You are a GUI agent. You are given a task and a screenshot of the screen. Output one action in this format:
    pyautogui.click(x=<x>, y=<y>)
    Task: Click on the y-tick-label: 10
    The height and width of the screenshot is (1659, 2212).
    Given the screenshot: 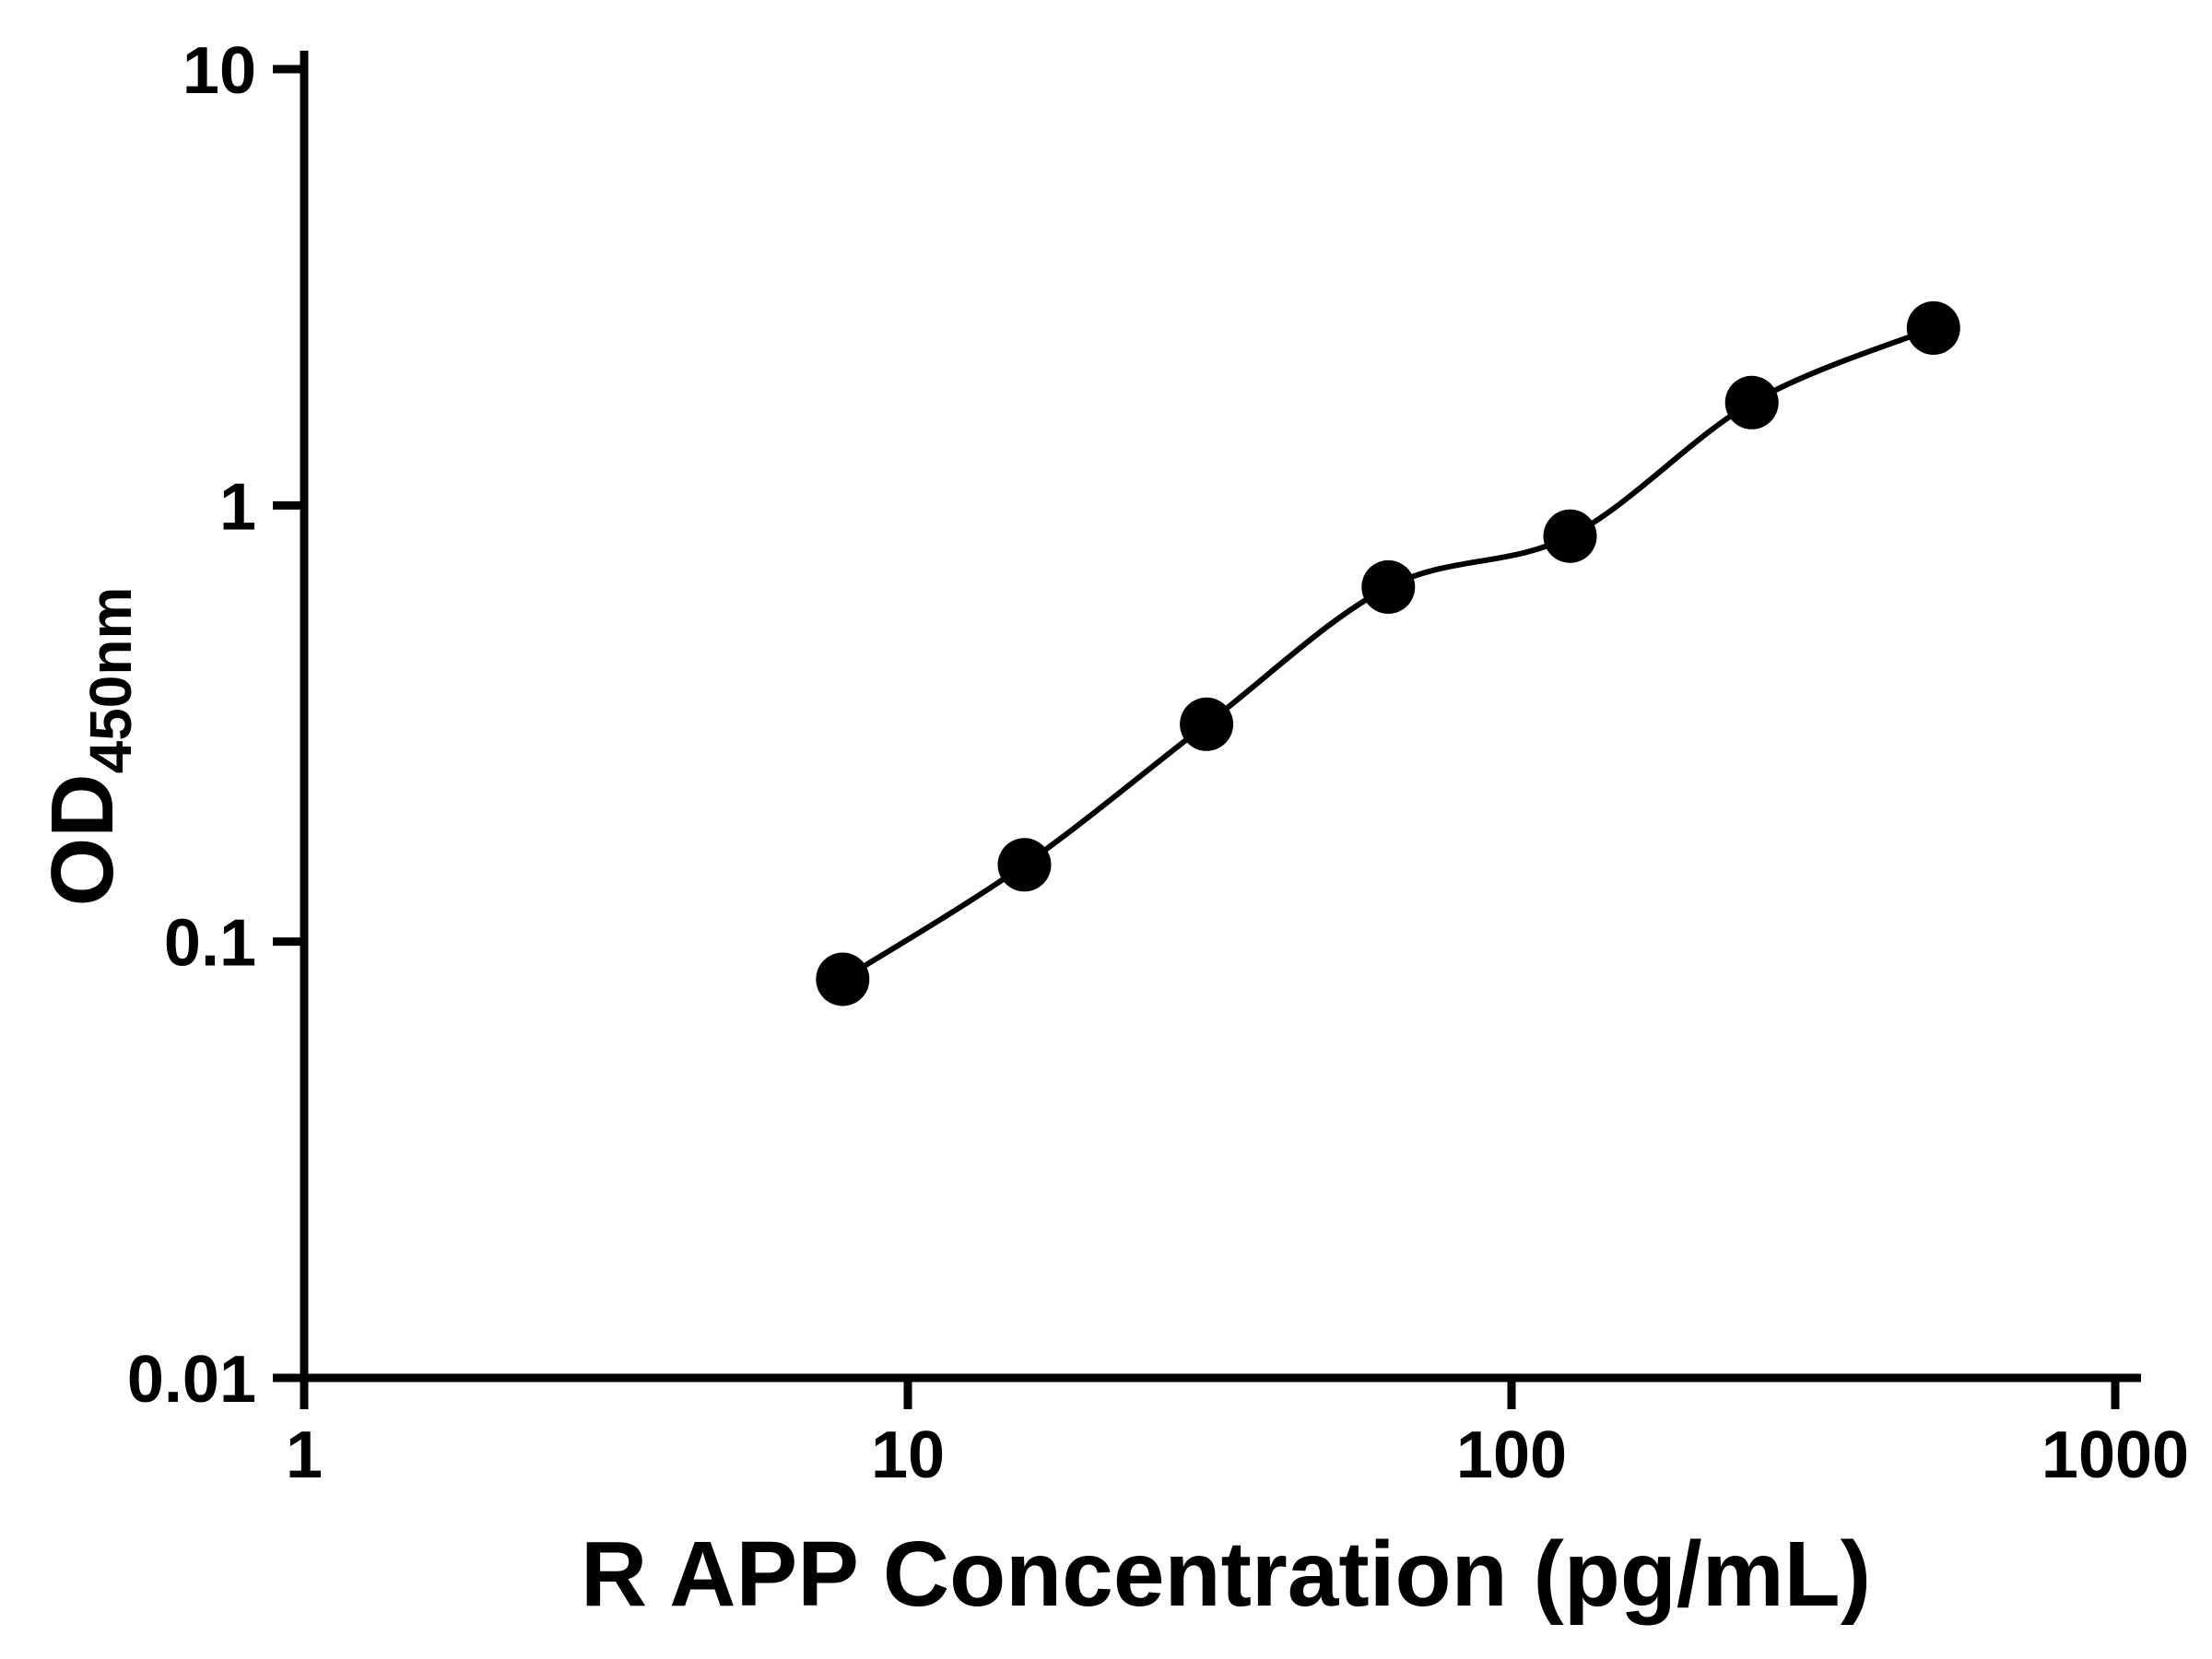 What is the action you would take?
    pyautogui.click(x=219, y=71)
    